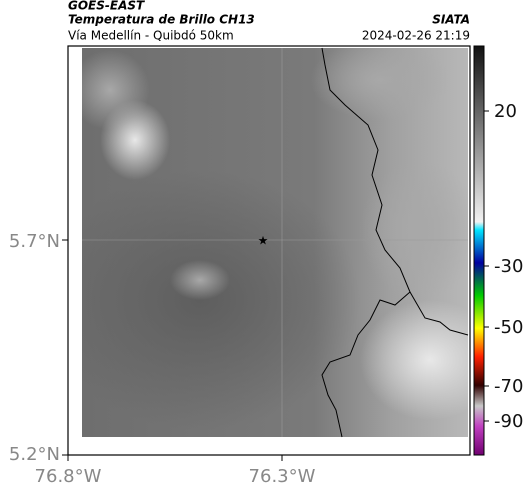 The image size is (526, 495). What do you see at coordinates (68, 476) in the screenshot?
I see `lon-tick-label: 76.8°W` at bounding box center [68, 476].